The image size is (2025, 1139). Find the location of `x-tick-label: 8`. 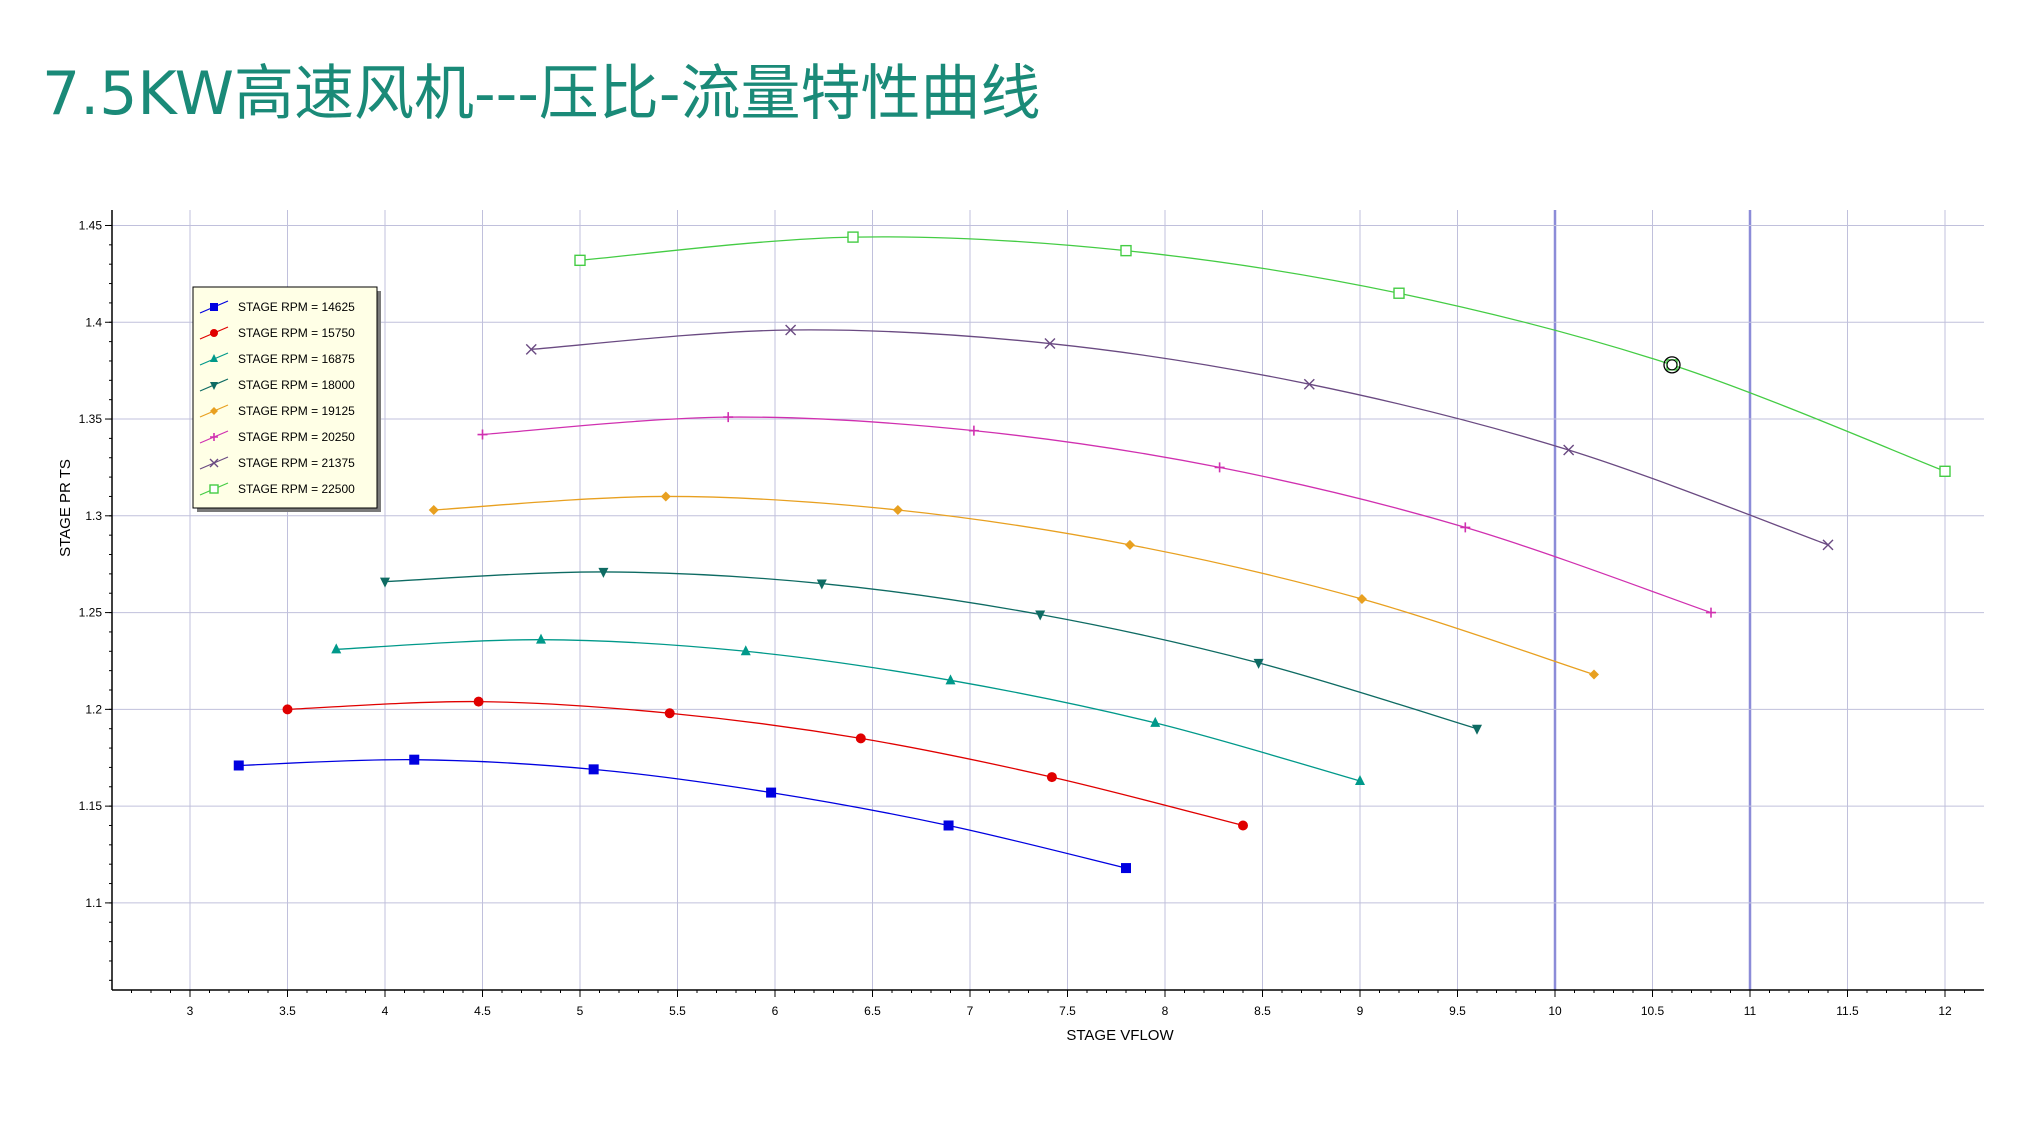

x-tick-label: 8 is located at coordinates (1165, 1011).